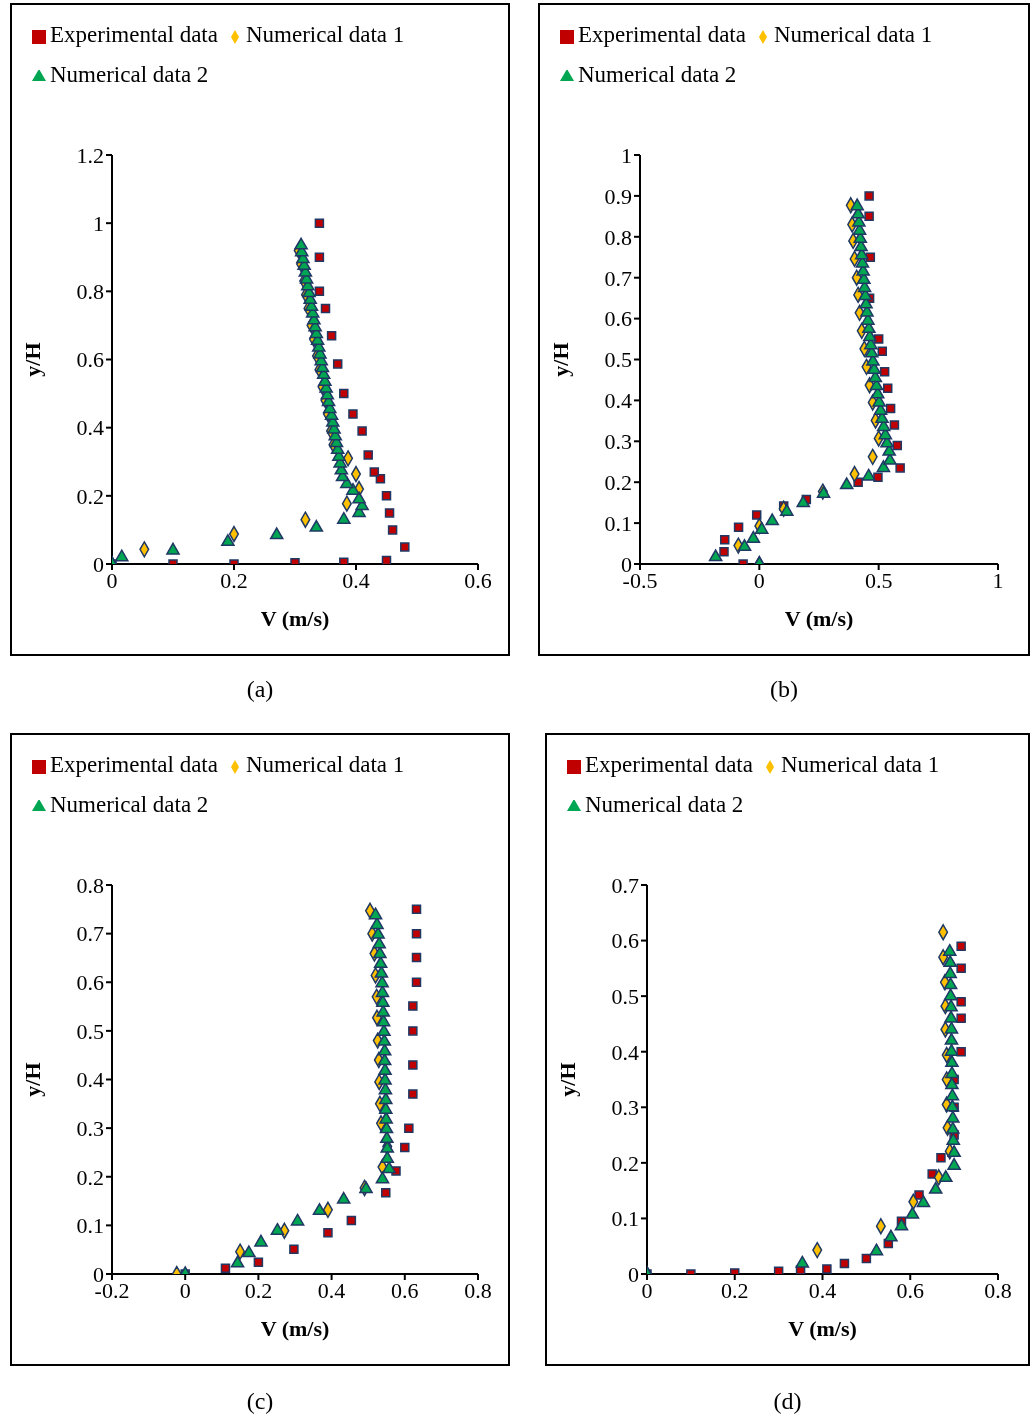 The width and height of the screenshot is (1034, 1426). I want to click on y-tick-label: 0.9, so click(618, 196).